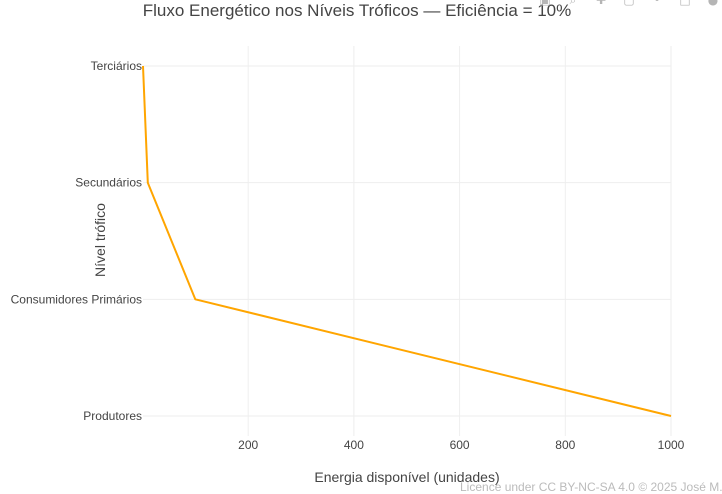  What do you see at coordinates (112, 416) in the screenshot?
I see `y-tick-label: Produtores` at bounding box center [112, 416].